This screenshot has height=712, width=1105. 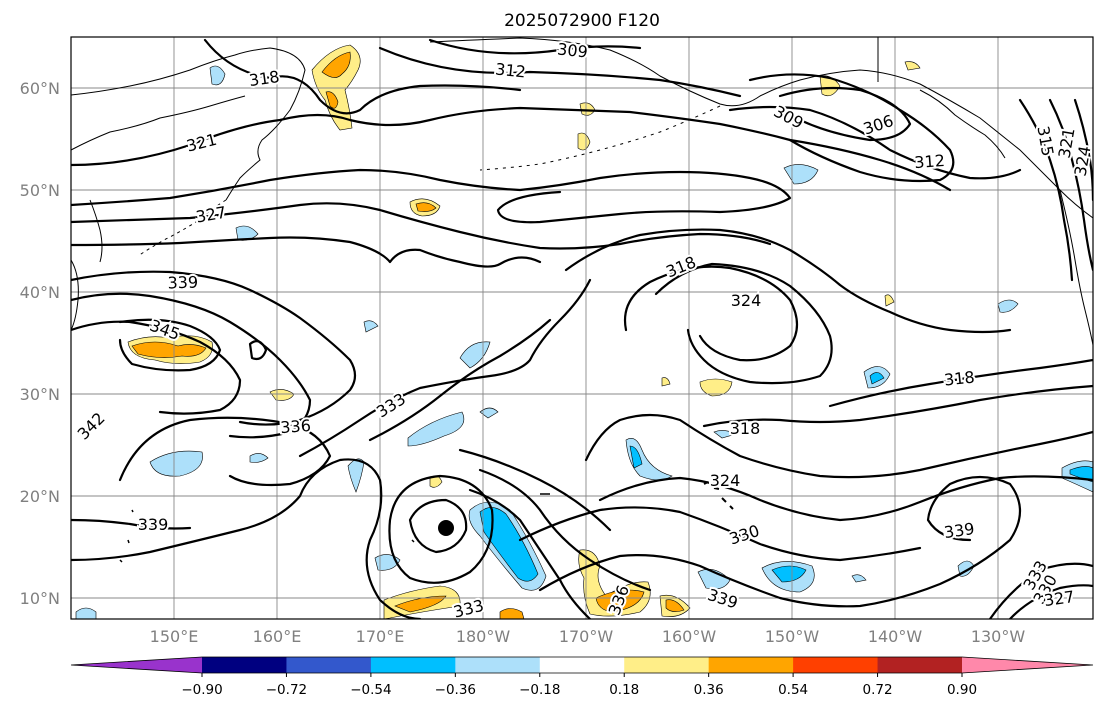 What do you see at coordinates (962, 124) in the screenshot?
I see `alaska-panhandle` at bounding box center [962, 124].